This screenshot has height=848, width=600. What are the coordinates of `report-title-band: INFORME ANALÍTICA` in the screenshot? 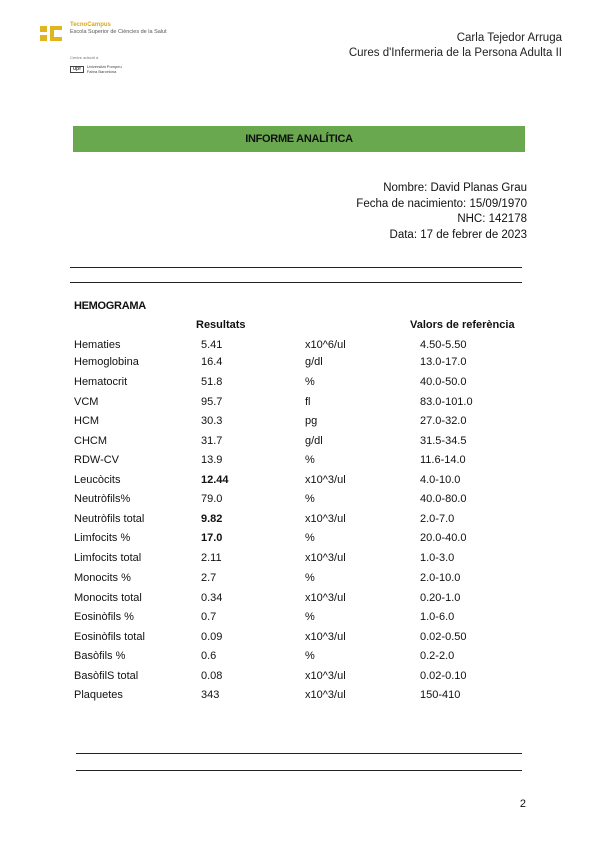 It's located at (299, 139).